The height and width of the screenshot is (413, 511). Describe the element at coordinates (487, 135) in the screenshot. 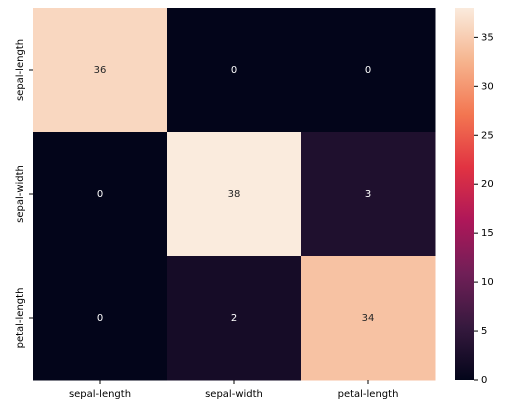

I see `colorbar-tick-label: 25` at that location.